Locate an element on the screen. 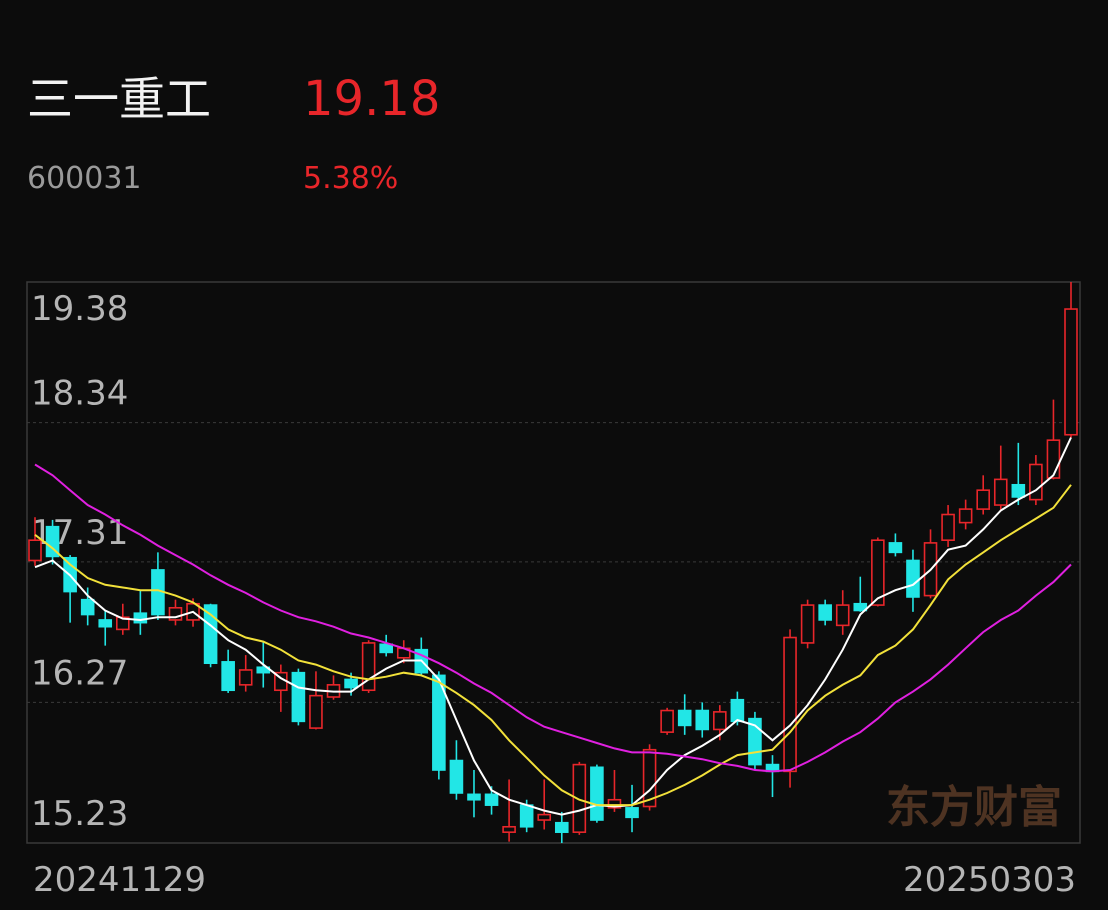  y-tick-label: 19.38 is located at coordinates (79, 309).